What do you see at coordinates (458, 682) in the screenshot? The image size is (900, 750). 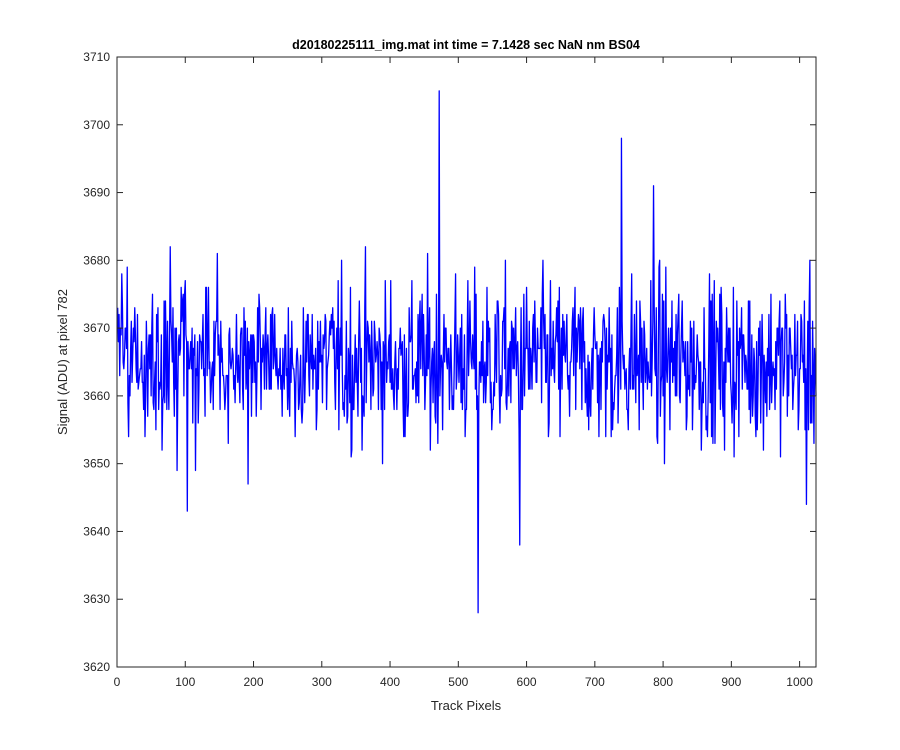 I see `x-tick-label: 500` at bounding box center [458, 682].